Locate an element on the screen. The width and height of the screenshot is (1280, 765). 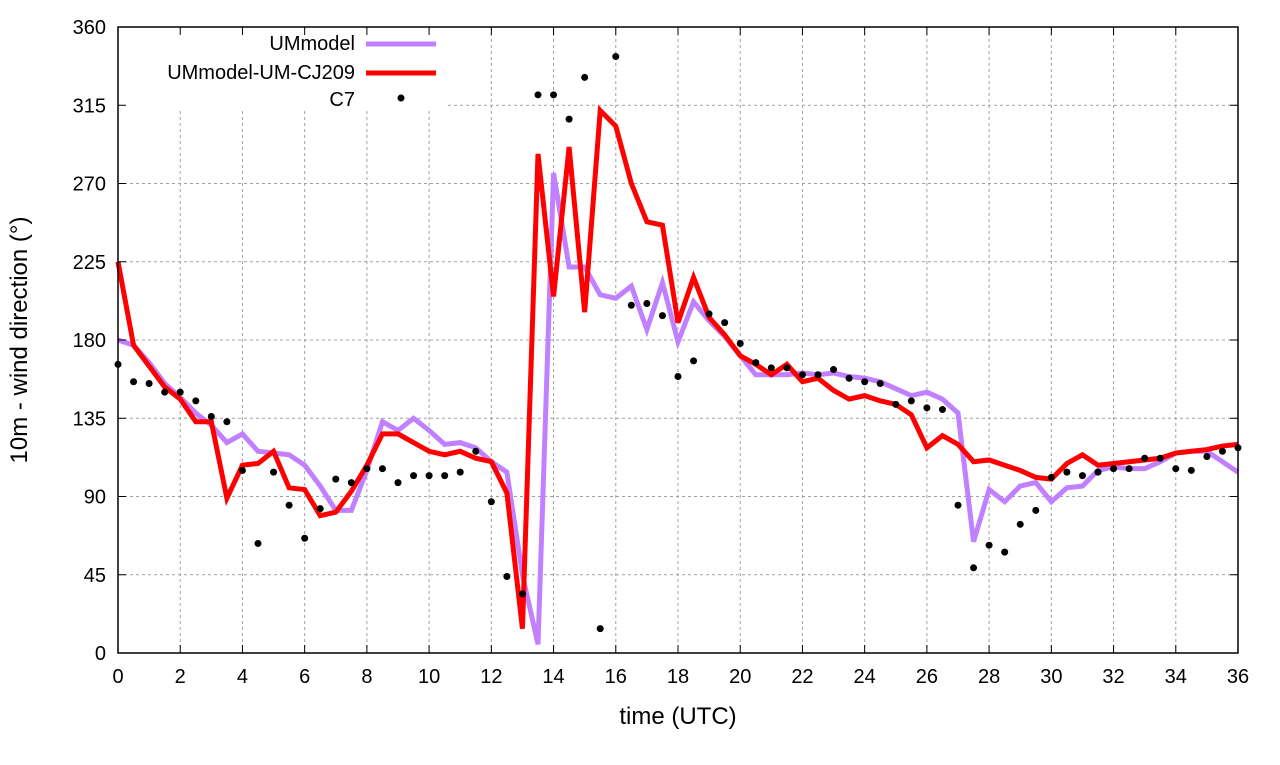
y-tick-label: 270 is located at coordinates (89, 185).